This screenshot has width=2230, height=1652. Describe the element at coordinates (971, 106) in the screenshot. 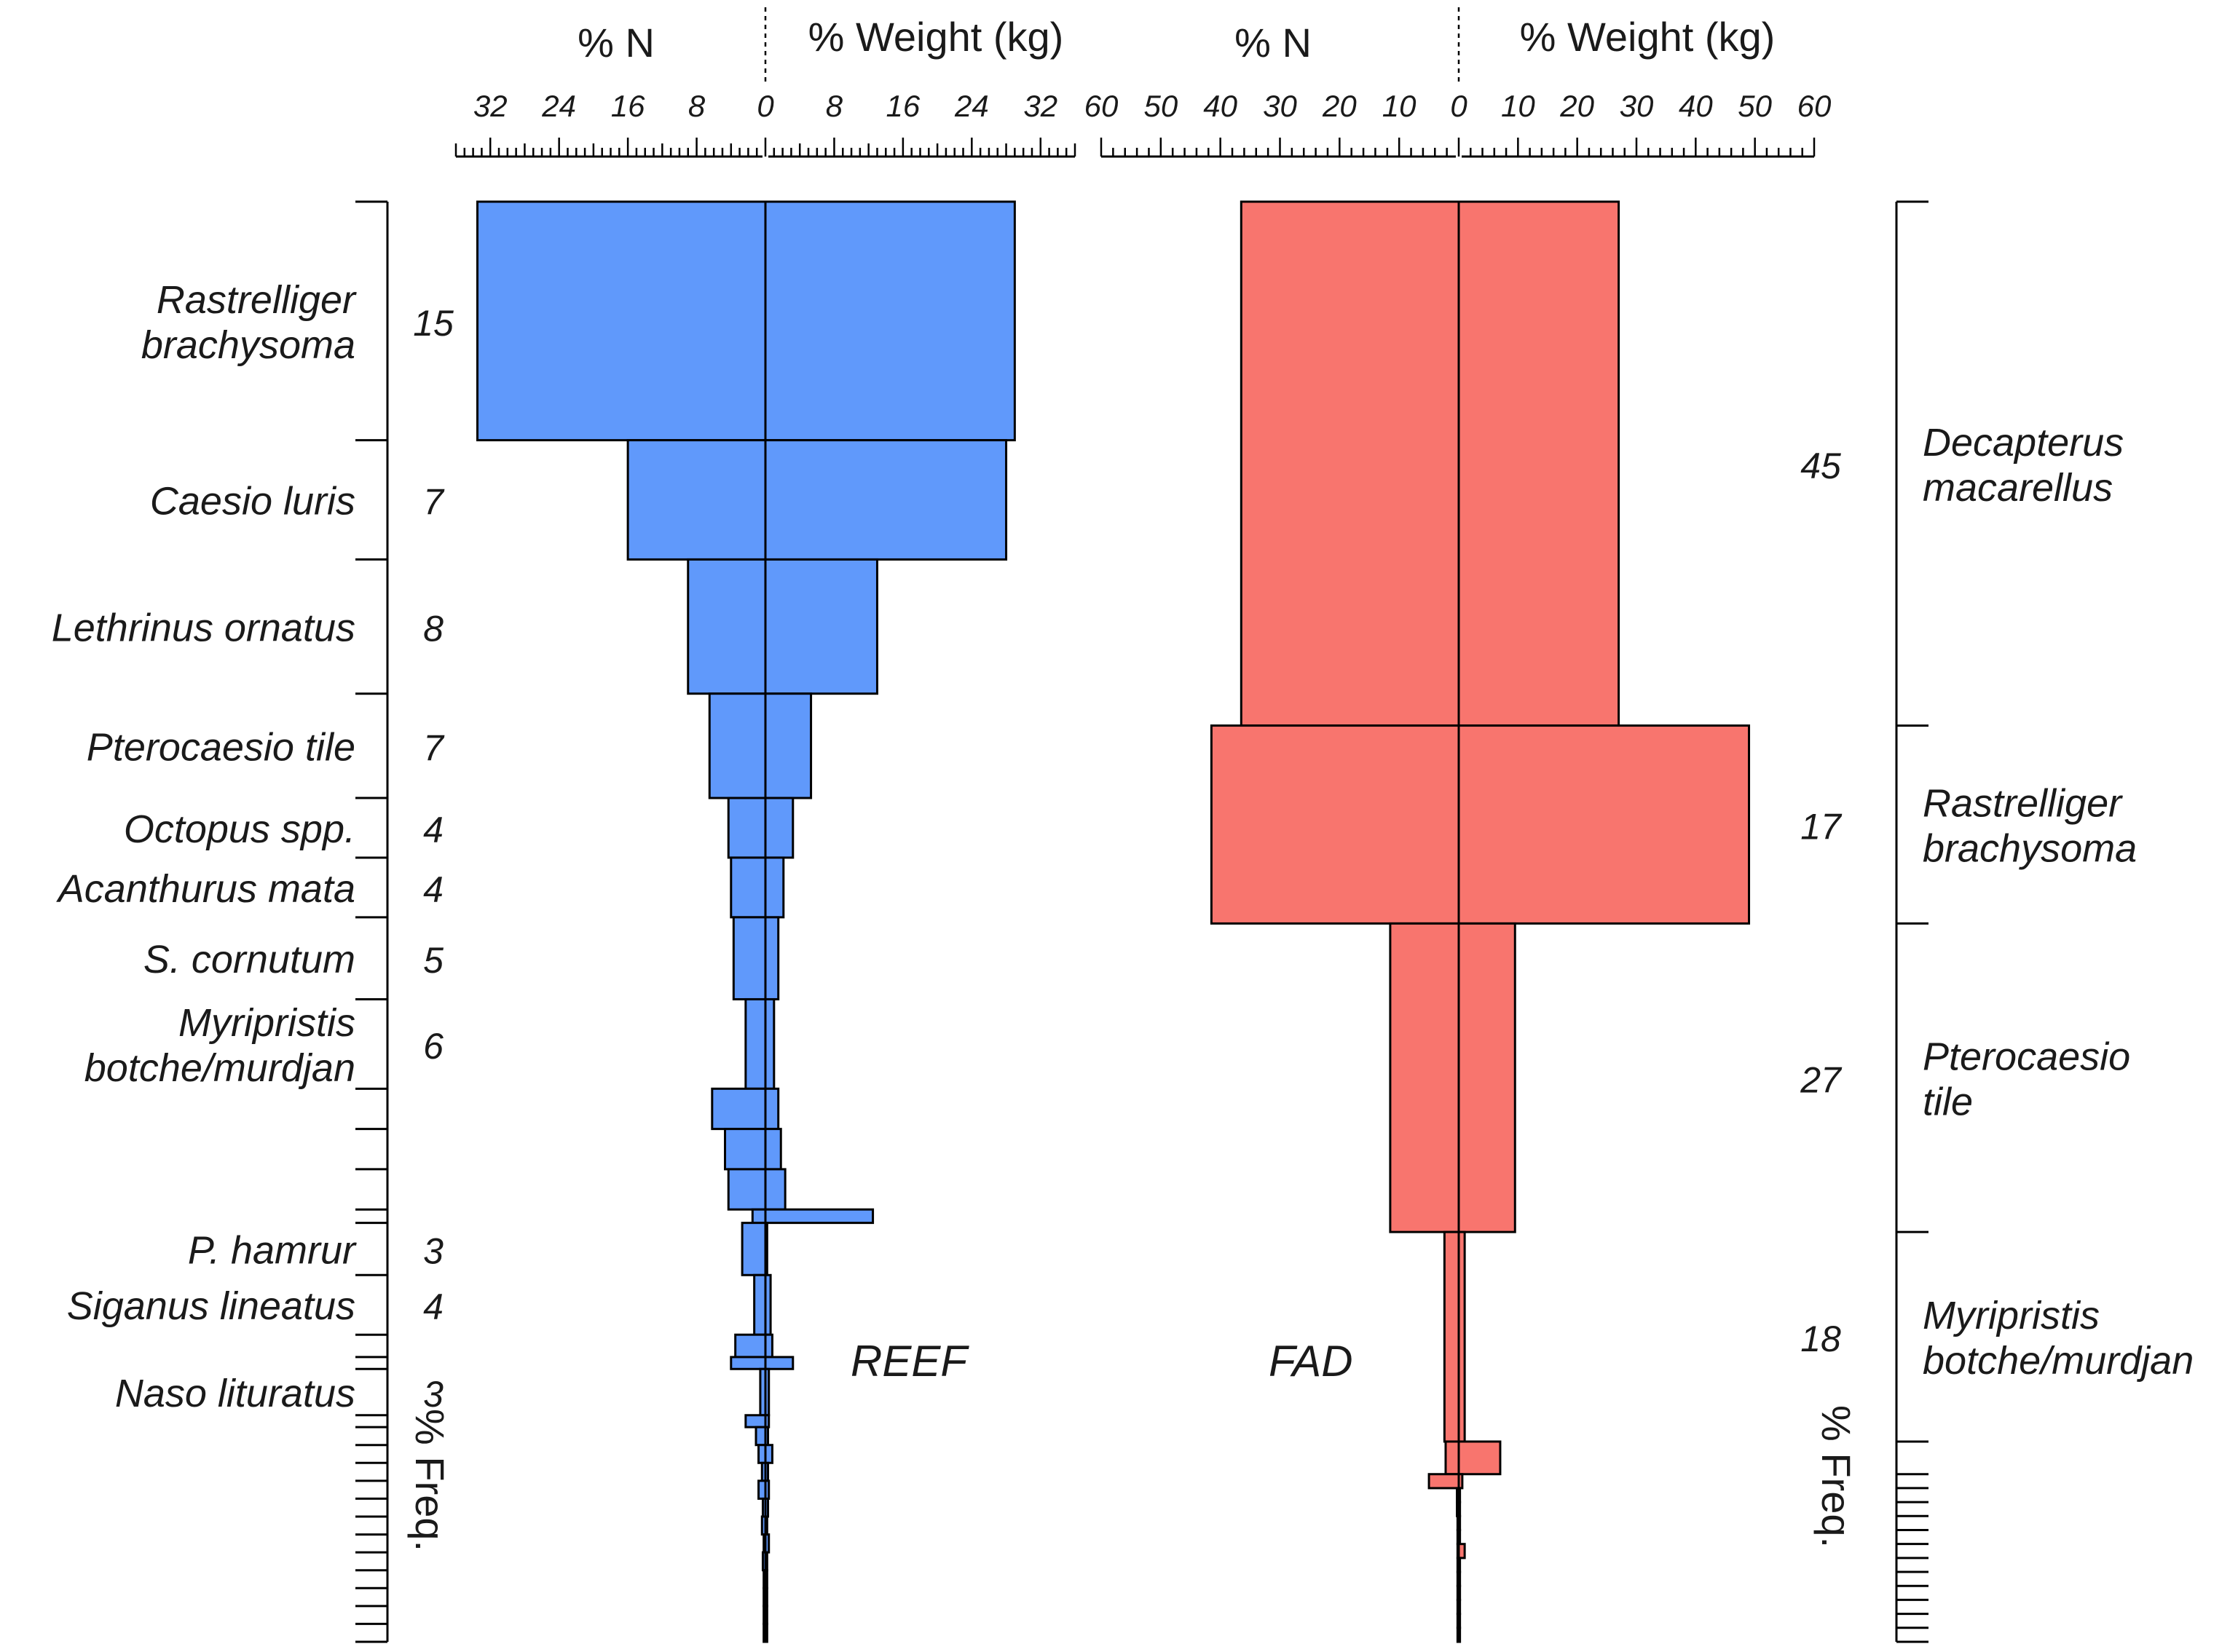

I see `tick-label-right: 24` at that location.